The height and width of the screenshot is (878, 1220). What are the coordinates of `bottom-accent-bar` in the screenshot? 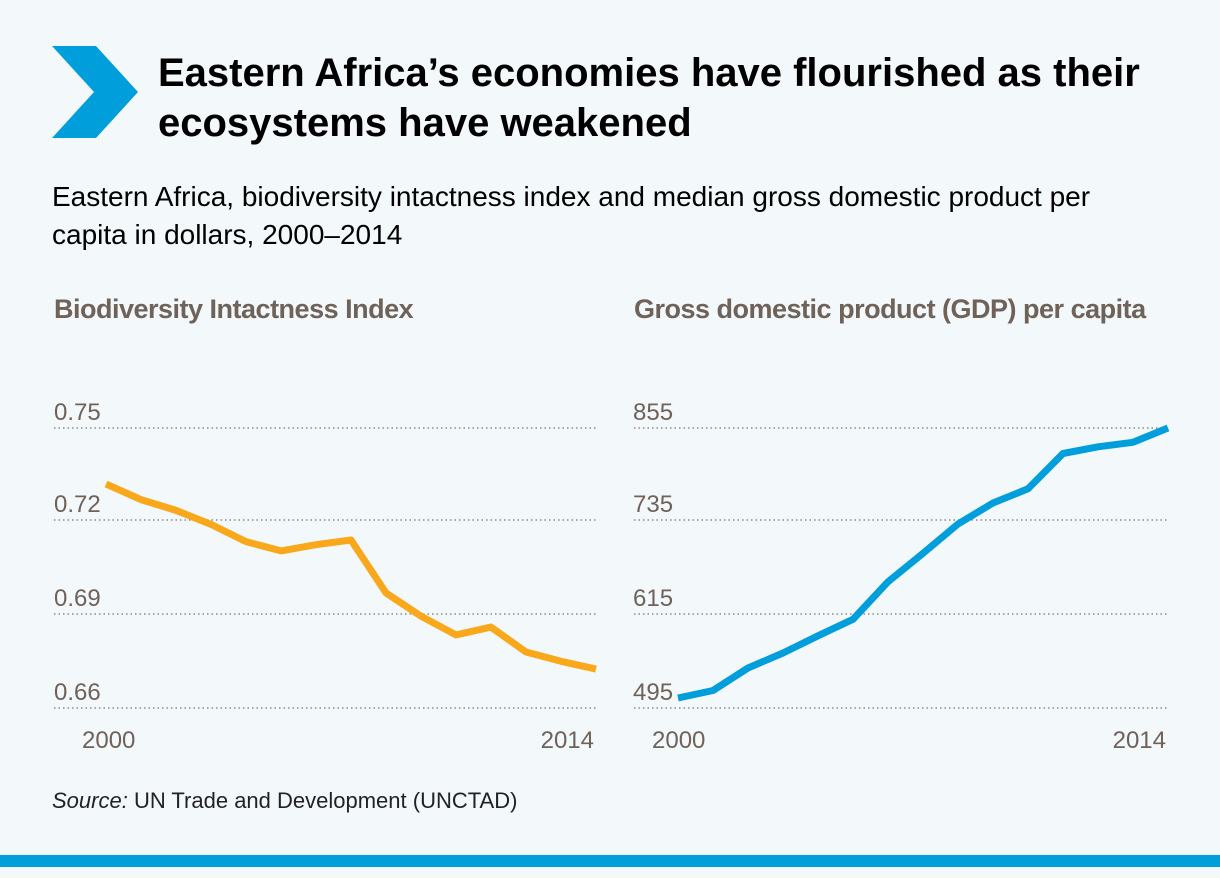 It's located at (610, 861).